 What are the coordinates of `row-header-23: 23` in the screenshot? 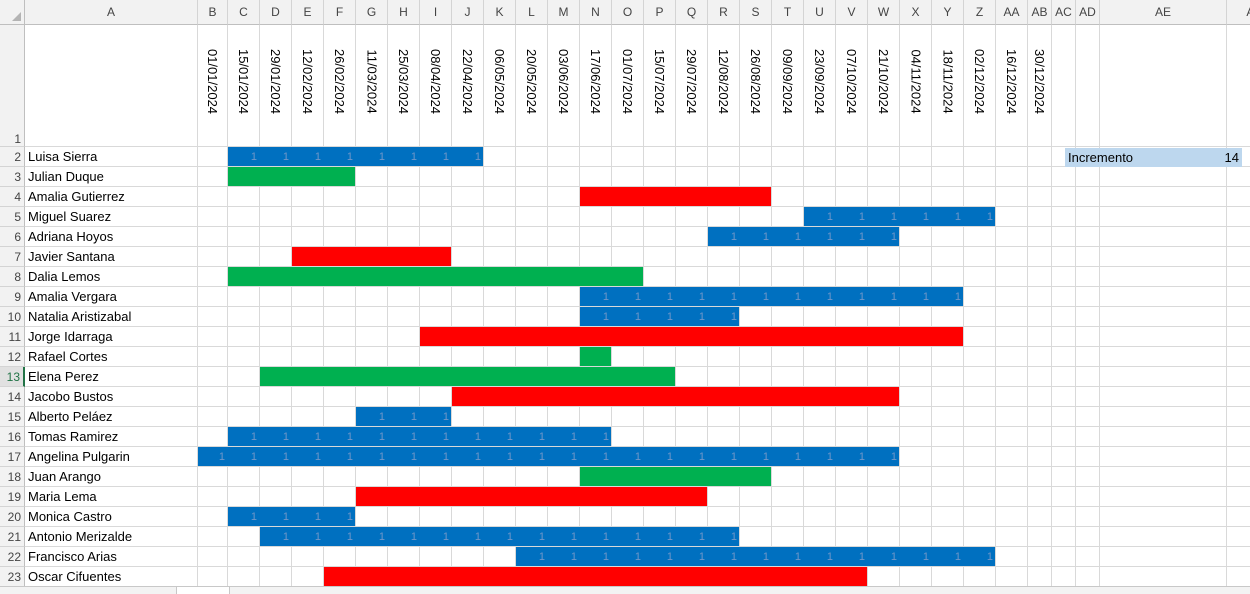 It's located at (12, 577).